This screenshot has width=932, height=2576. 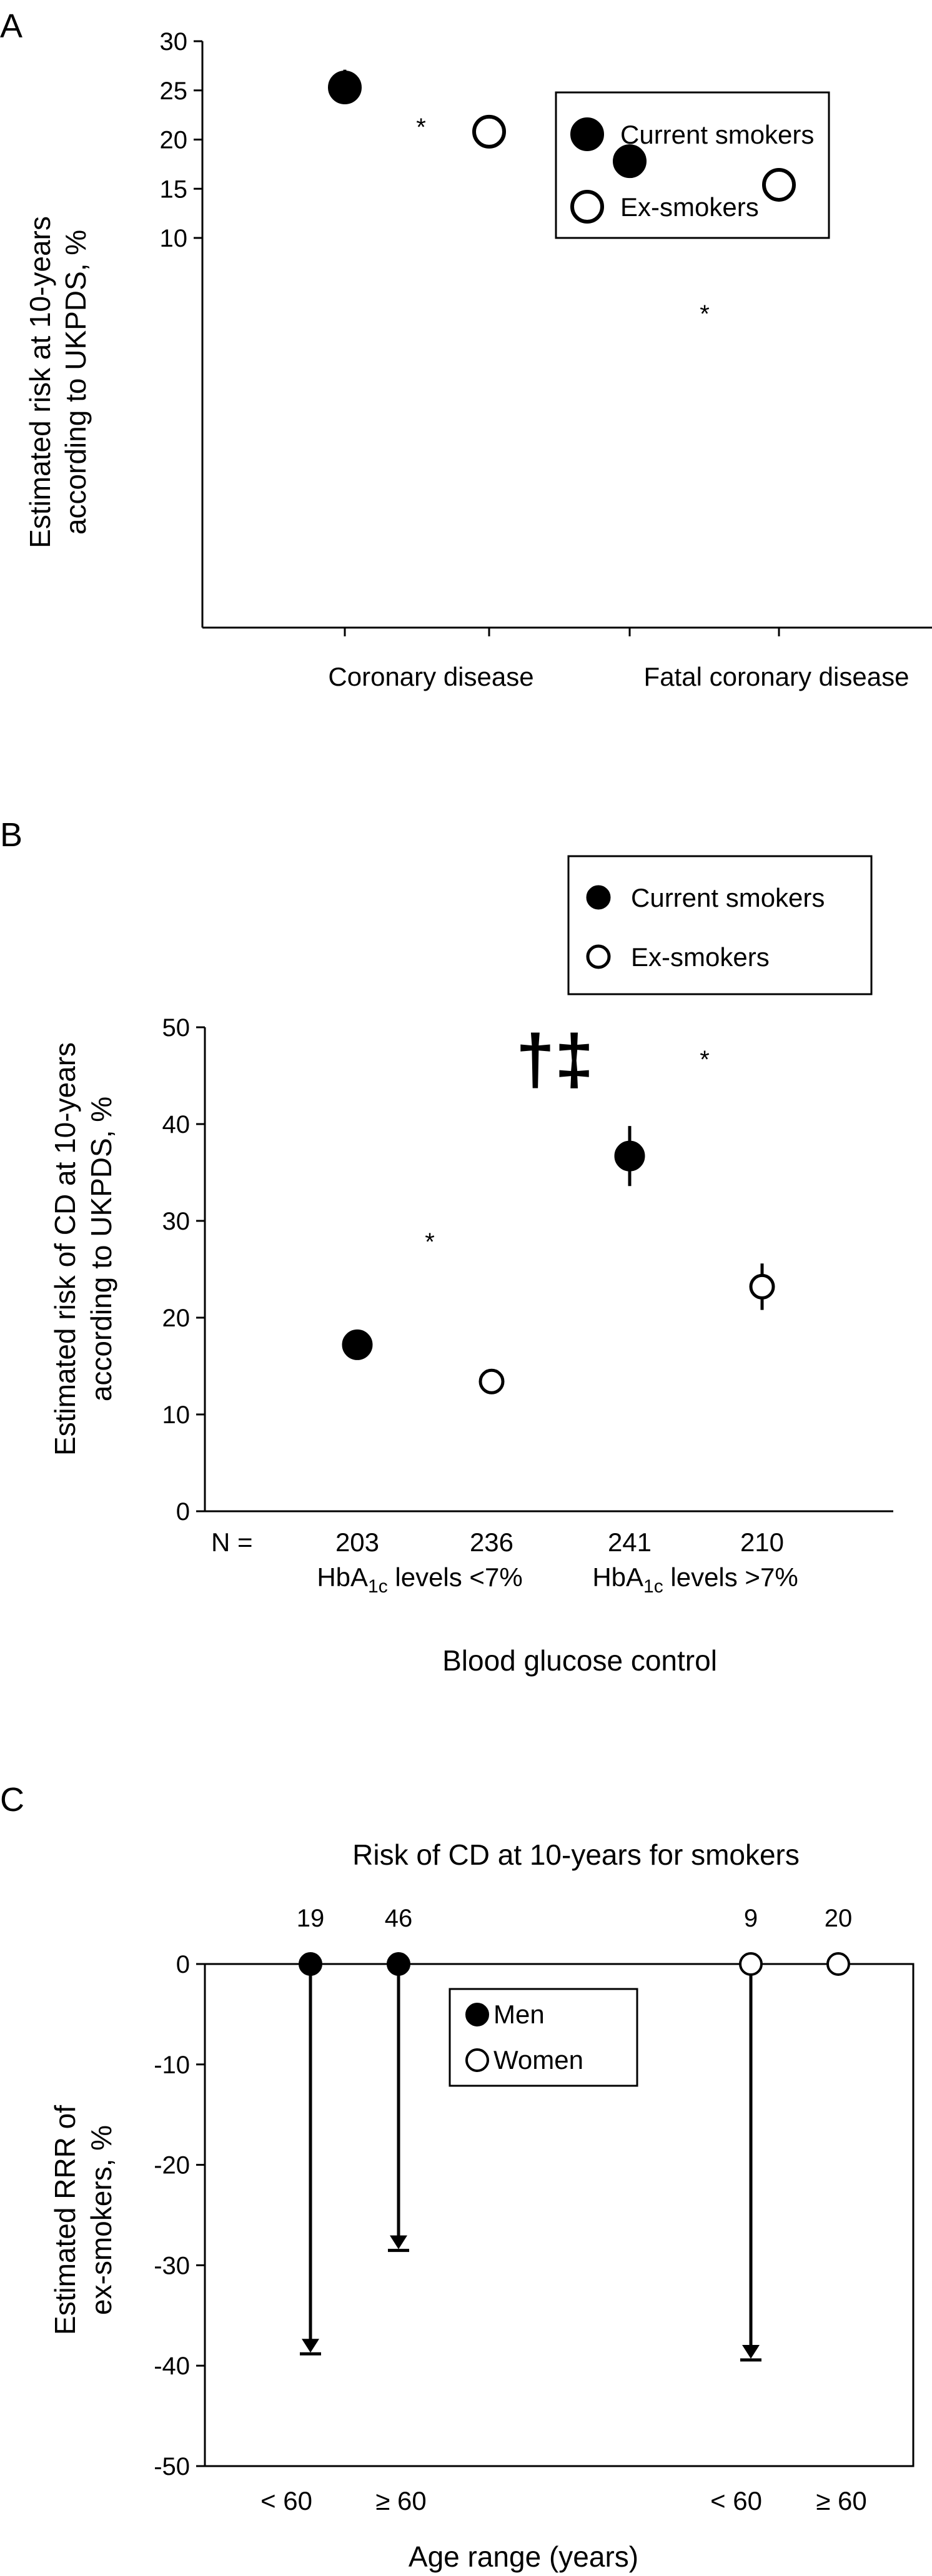 I want to click on panel-b-group-label-1: HbA1c levels <7%, so click(x=419, y=1580).